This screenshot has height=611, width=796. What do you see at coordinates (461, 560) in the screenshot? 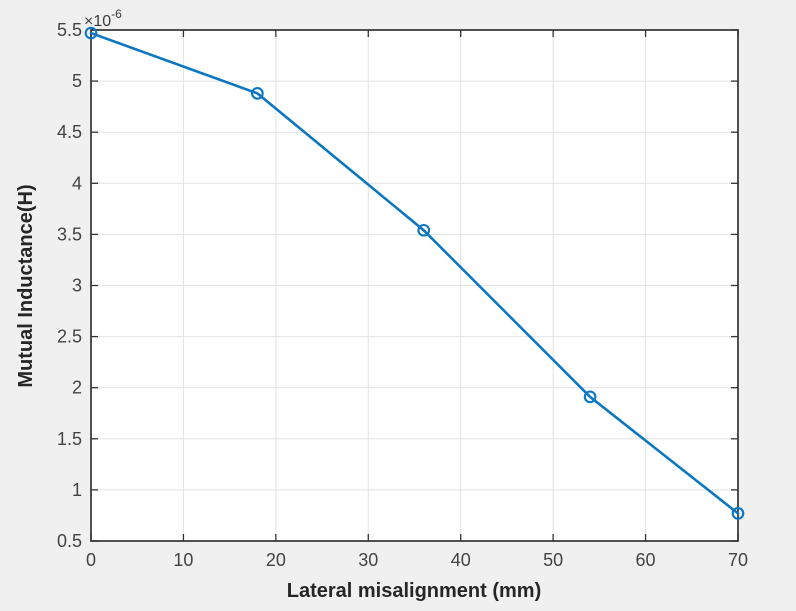
I see `x-tick-label: 40` at bounding box center [461, 560].